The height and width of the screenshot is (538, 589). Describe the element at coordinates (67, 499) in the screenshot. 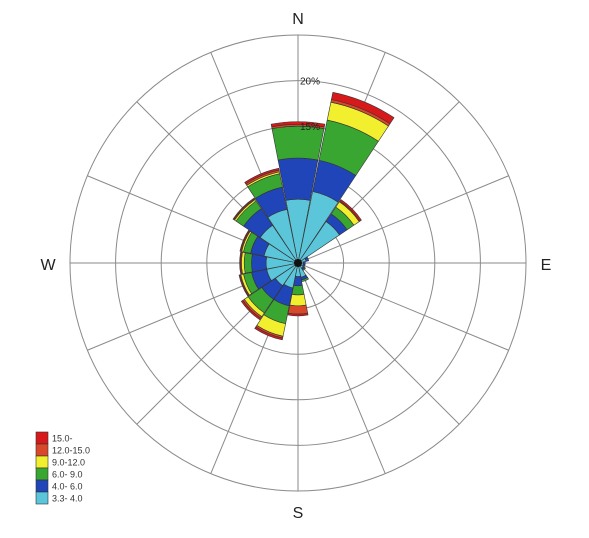

I see `legend-label-6: 3.3- 4.0` at that location.